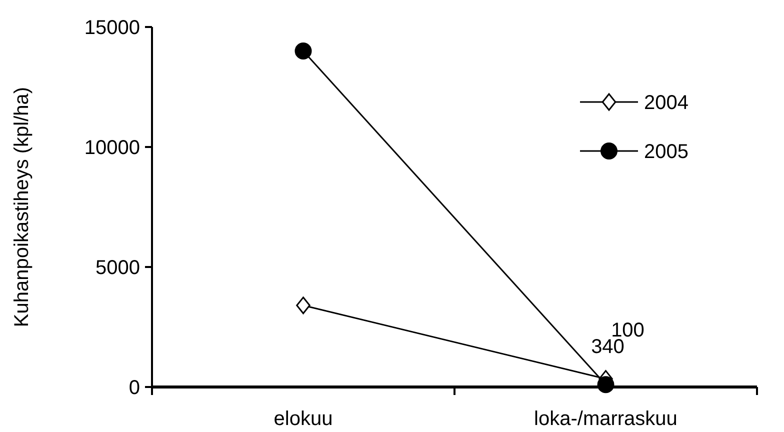 The width and height of the screenshot is (784, 432). What do you see at coordinates (666, 103) in the screenshot?
I see `legend-label: 2004` at bounding box center [666, 103].